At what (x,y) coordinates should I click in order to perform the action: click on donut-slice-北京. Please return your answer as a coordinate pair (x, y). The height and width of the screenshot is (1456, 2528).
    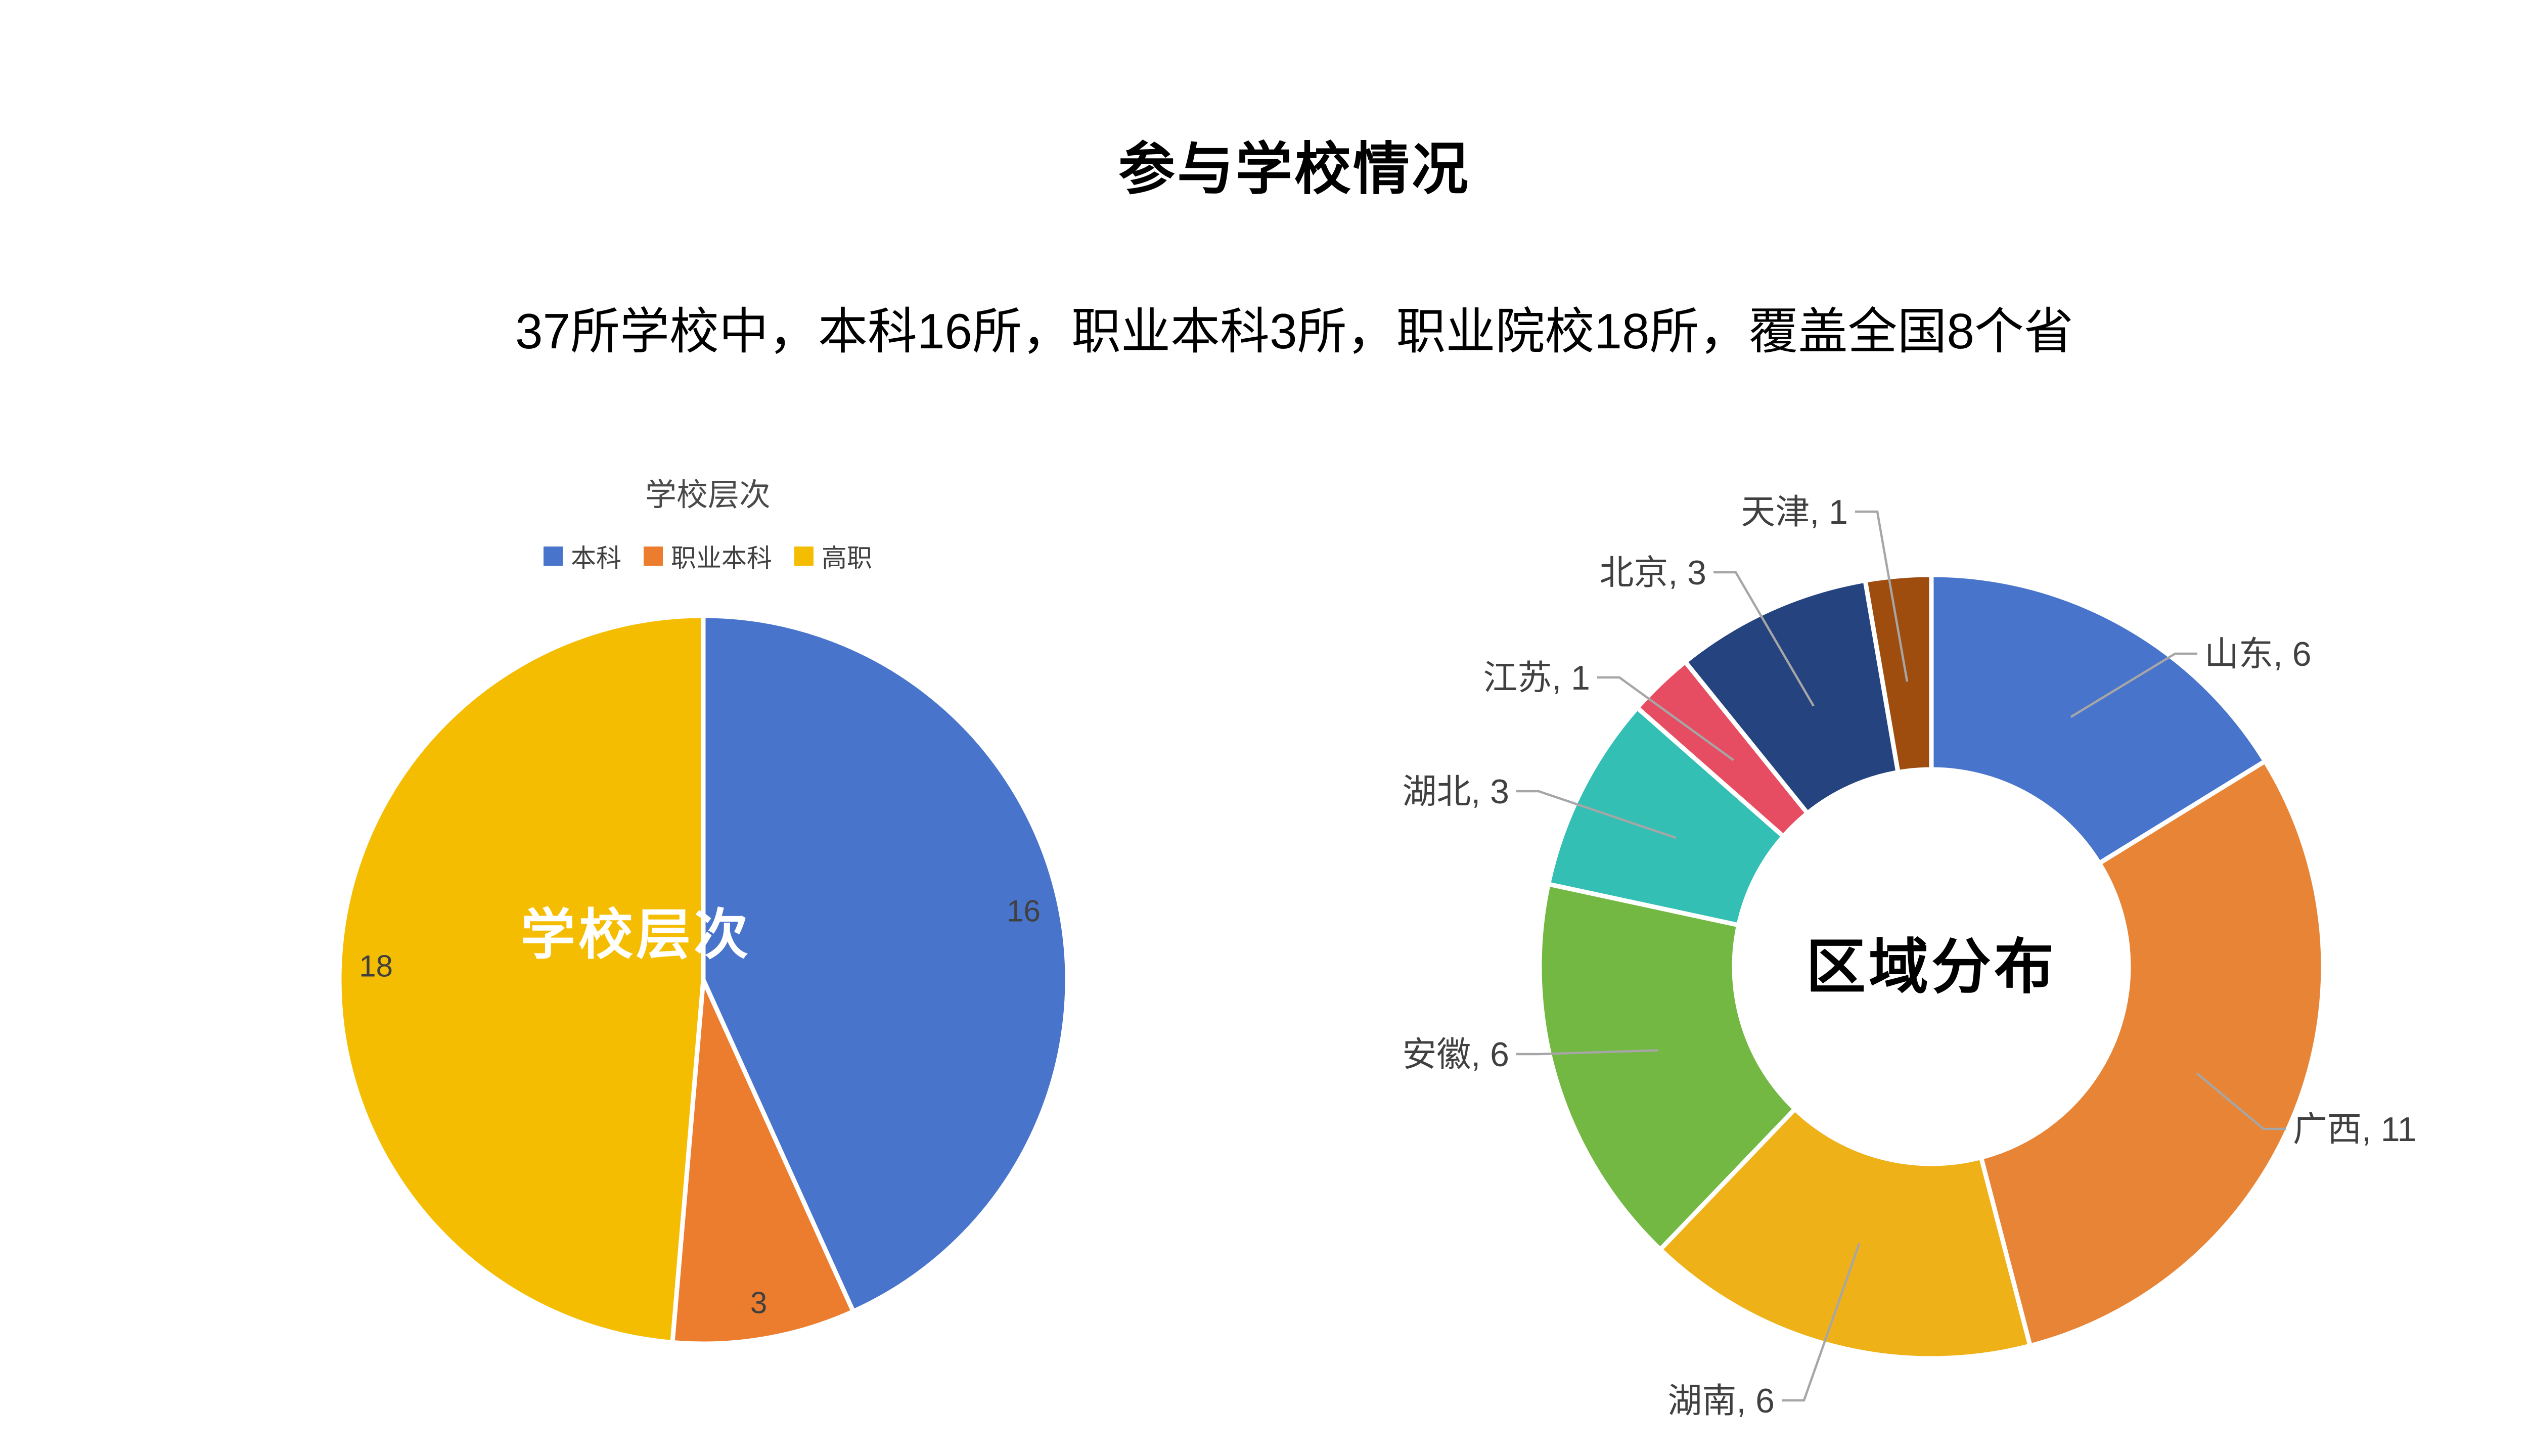
    Looking at the image, I should click on (1792, 697).